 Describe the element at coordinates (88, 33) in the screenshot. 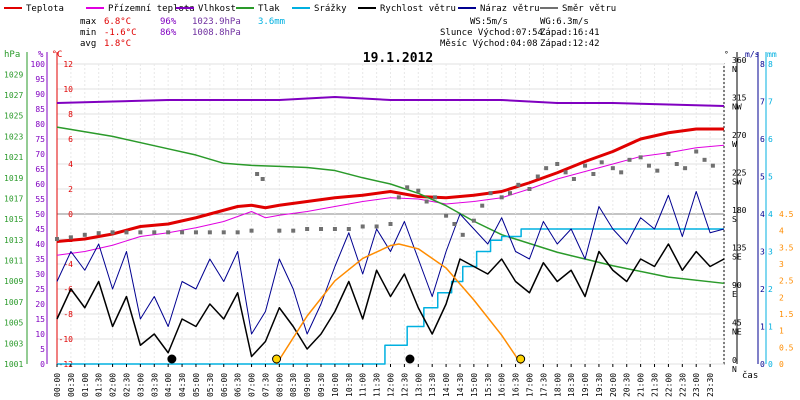

I see `stat-value: min` at that location.